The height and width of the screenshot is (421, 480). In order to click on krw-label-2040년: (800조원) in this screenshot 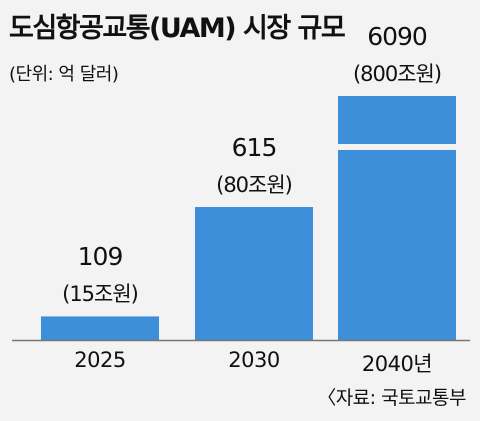, I will do `click(397, 74)`.